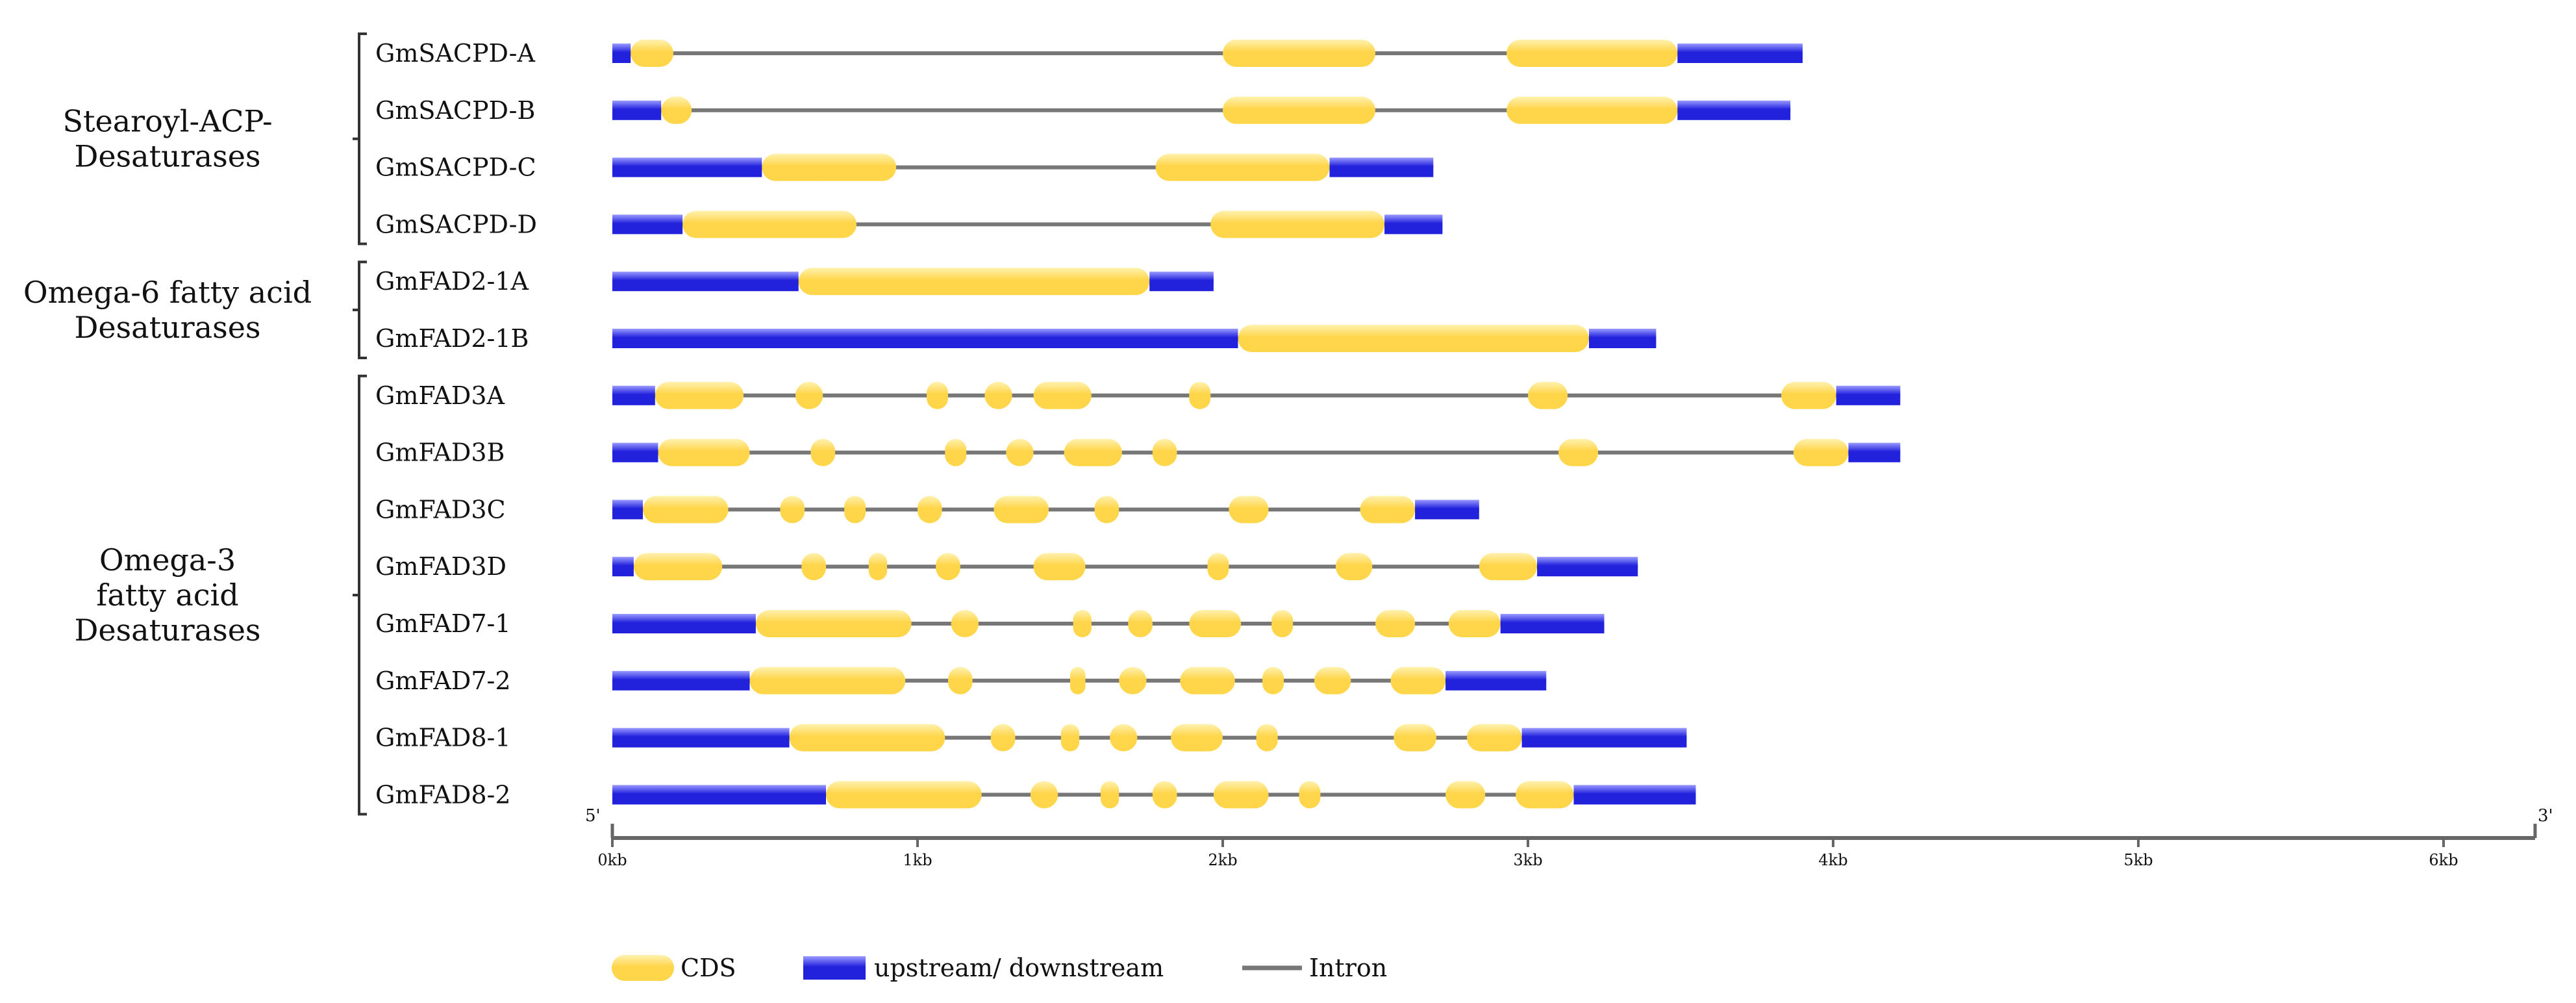  What do you see at coordinates (1527, 860) in the screenshot?
I see `axis-tick-label: 3kb` at bounding box center [1527, 860].